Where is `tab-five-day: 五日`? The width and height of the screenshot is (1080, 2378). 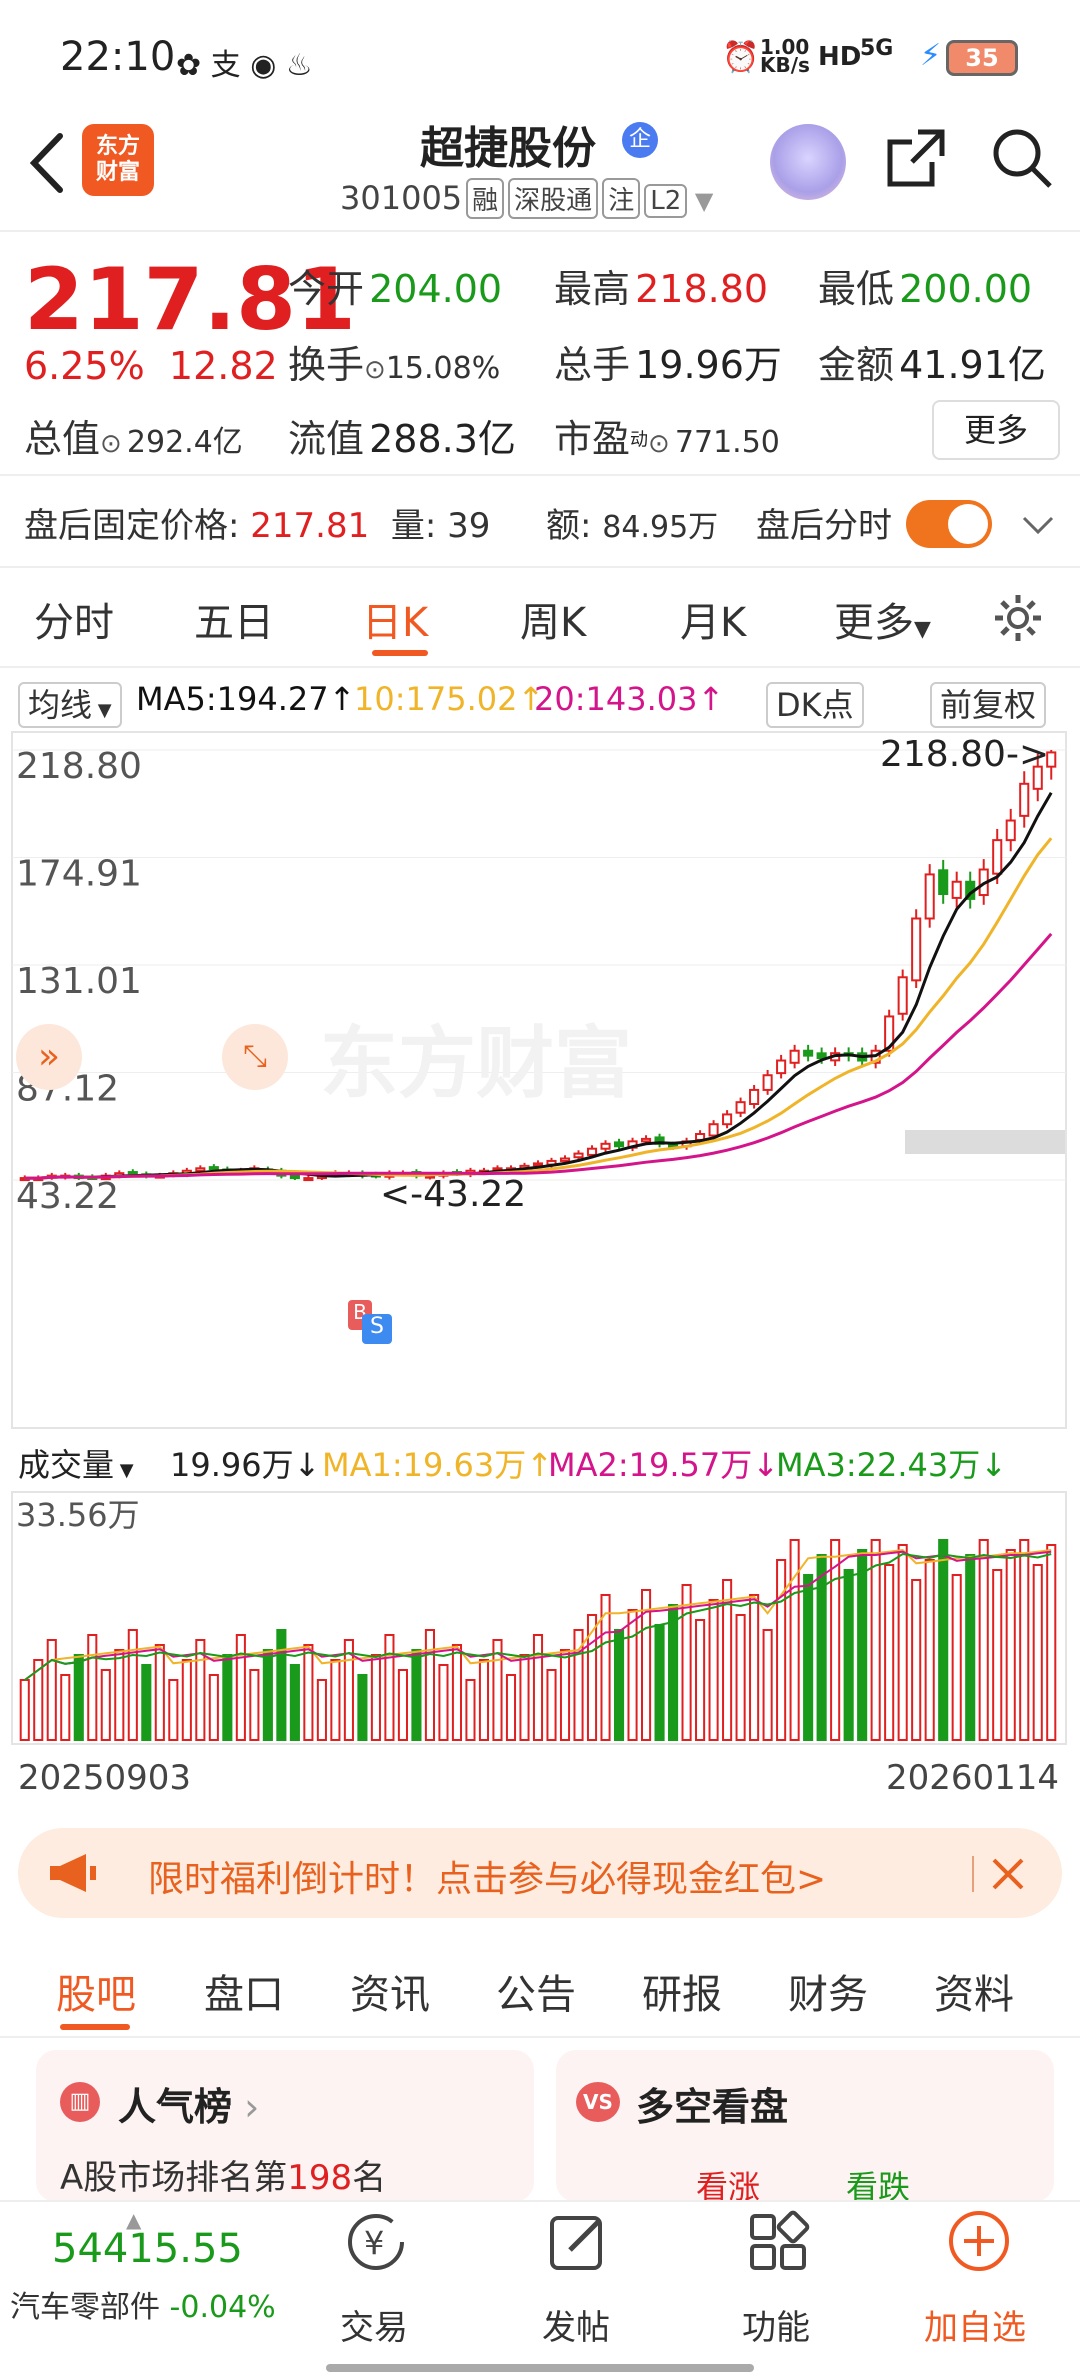 tab-five-day: 五日 is located at coordinates (234, 623).